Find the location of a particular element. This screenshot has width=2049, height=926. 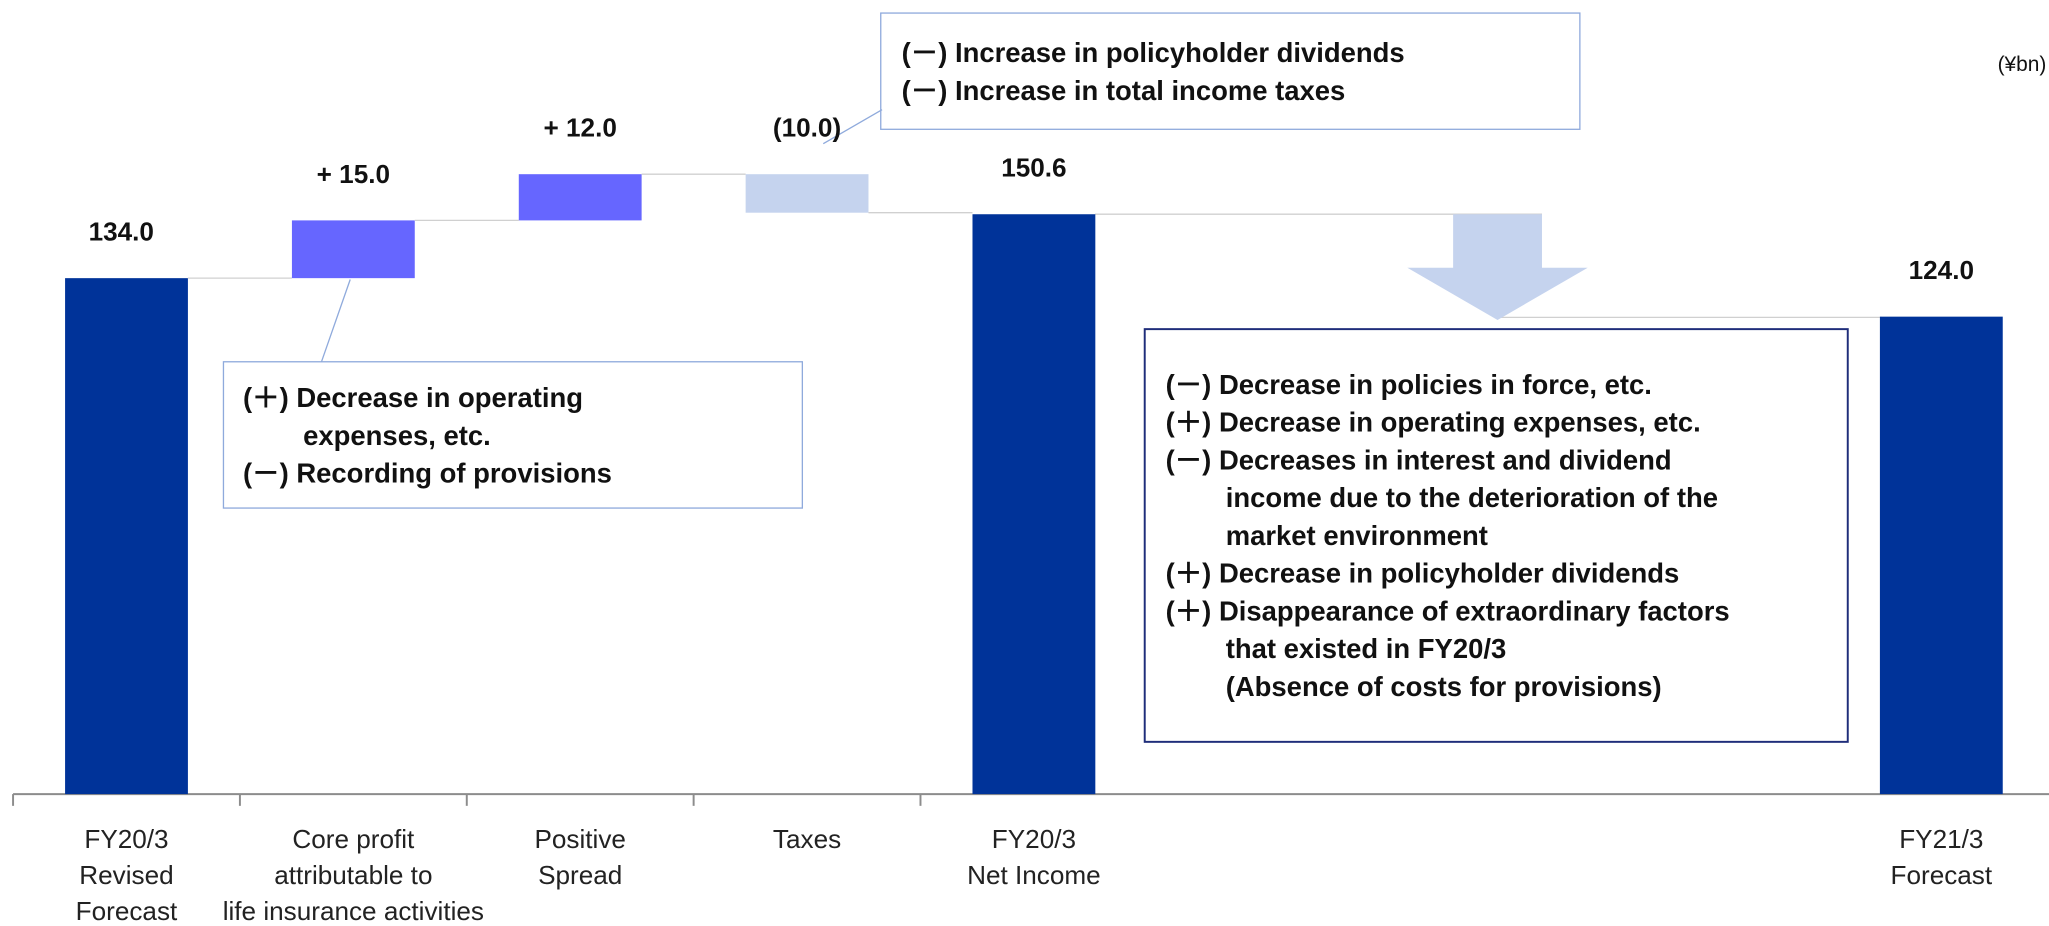

annotation-text: income due to the deterioration of the is located at coordinates (1472, 497).